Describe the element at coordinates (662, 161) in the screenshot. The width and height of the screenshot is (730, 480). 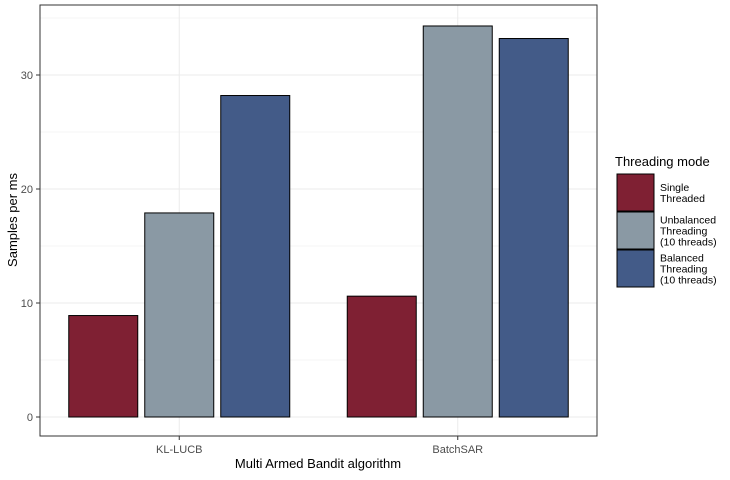
I see `legend-title: Threading mode` at that location.